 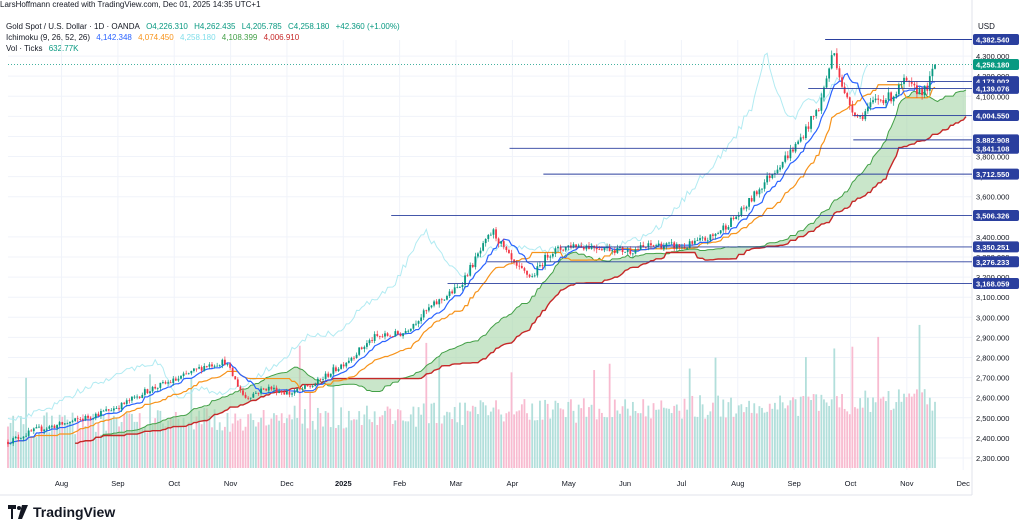 I want to click on x-tick-label: Mar, so click(x=456, y=483).